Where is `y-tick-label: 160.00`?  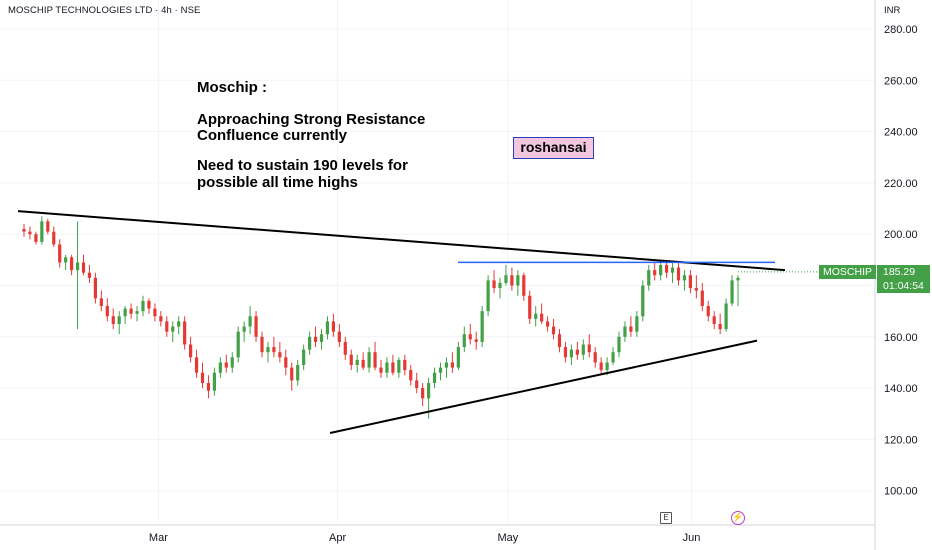 y-tick-label: 160.00 is located at coordinates (901, 338).